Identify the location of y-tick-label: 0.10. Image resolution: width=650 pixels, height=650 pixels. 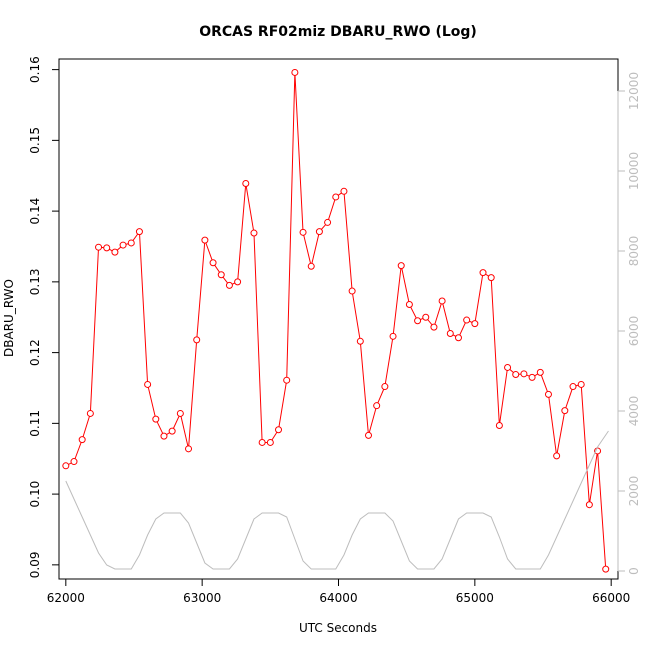
(35, 494).